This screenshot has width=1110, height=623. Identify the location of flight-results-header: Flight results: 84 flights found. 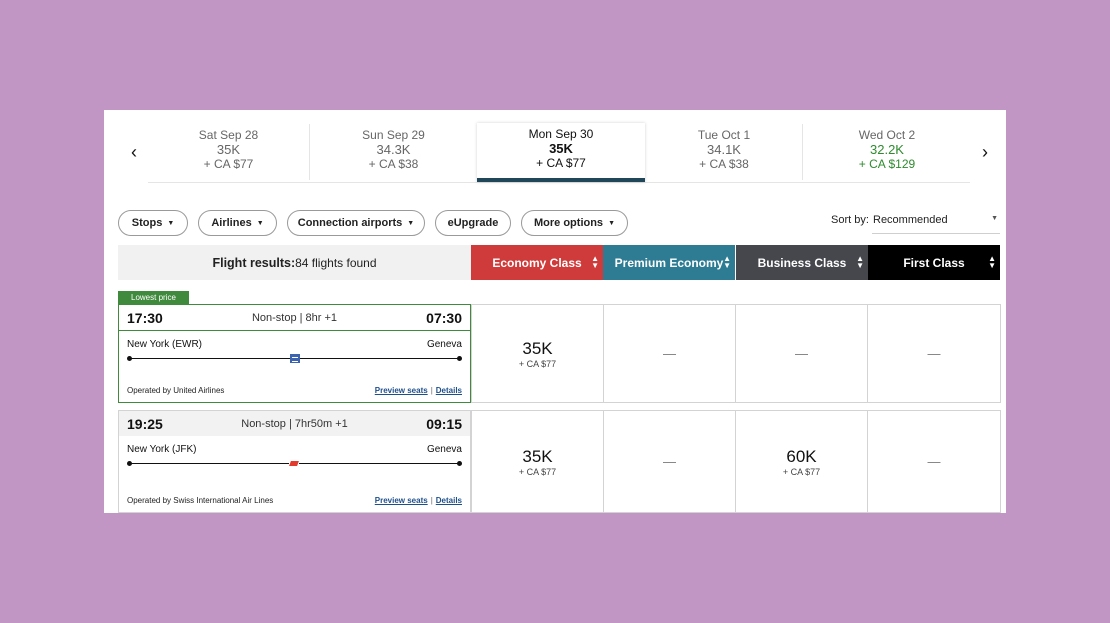
(294, 262).